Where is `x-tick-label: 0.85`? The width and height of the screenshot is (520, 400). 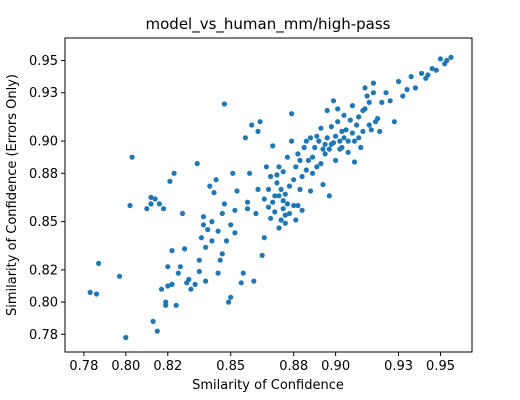 x-tick-label: 0.85 is located at coordinates (230, 366).